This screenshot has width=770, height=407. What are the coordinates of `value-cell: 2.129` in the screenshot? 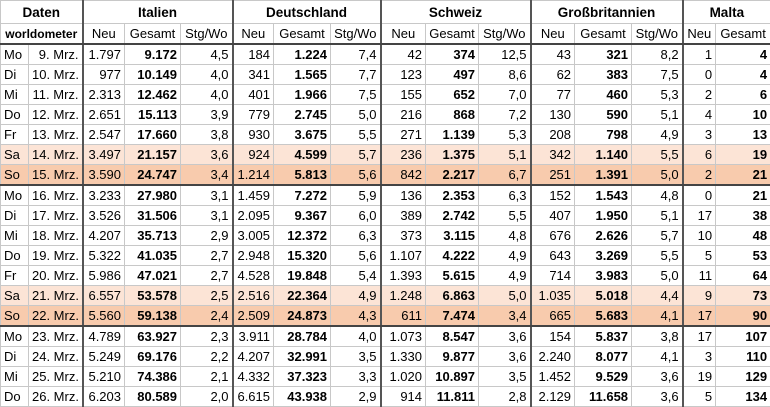 It's located at (553, 397).